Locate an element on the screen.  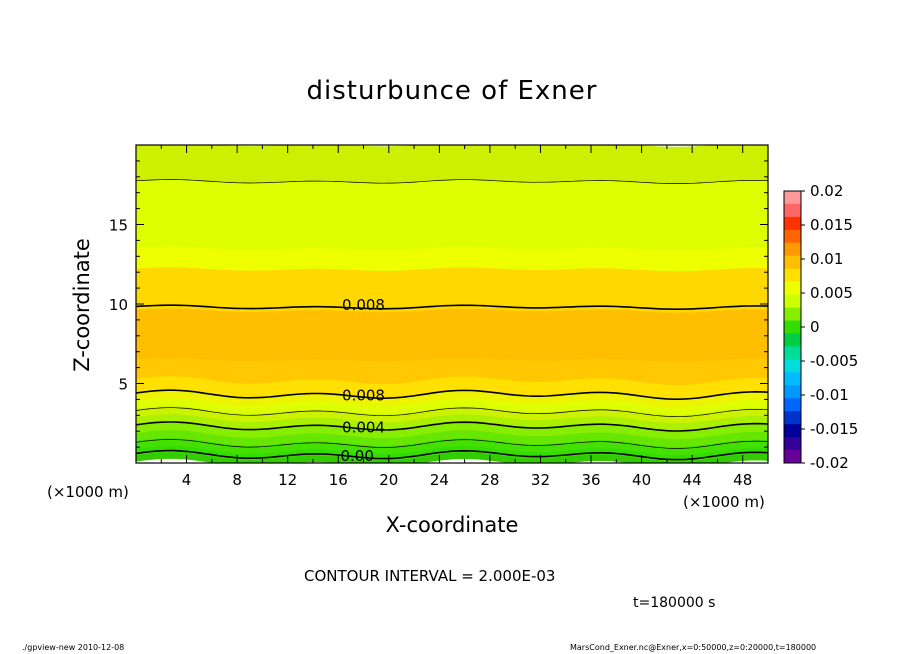
x-tick-label: 40 is located at coordinates (641, 480).